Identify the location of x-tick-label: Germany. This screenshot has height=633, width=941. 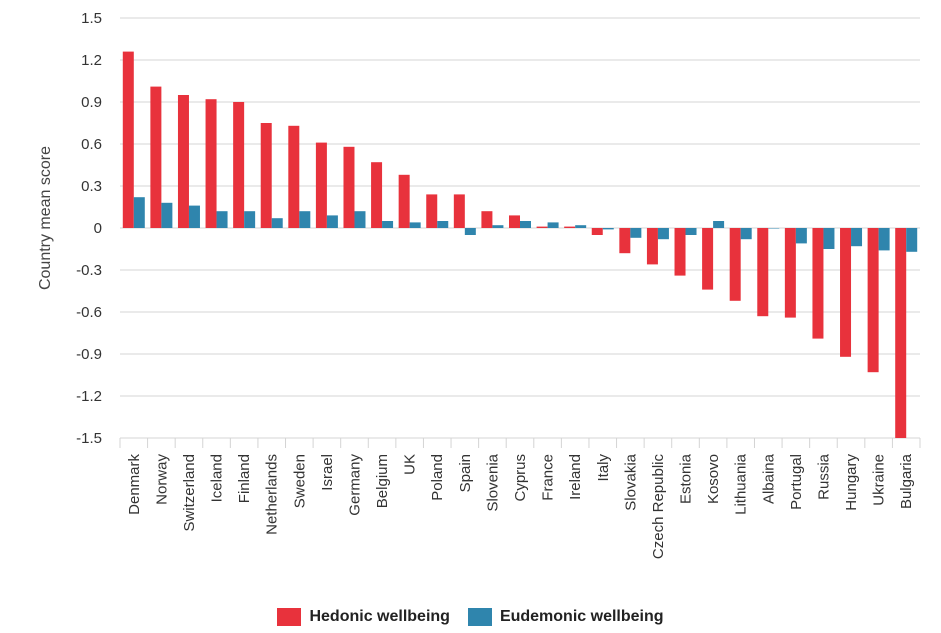
(354, 485).